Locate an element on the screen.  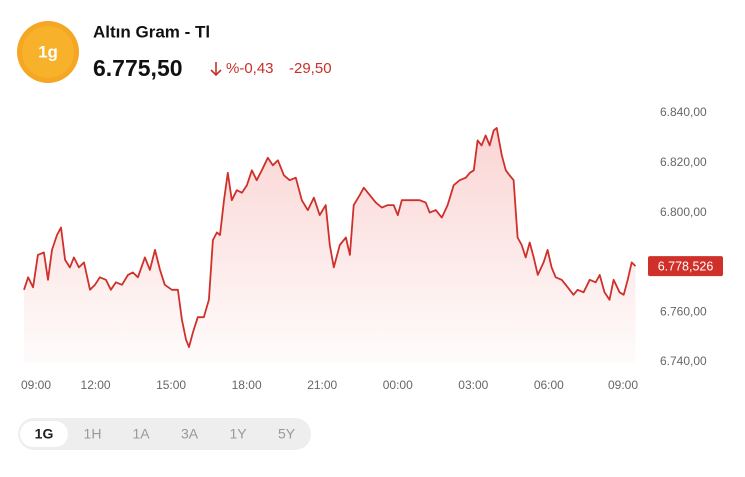
icon-label: 1g is located at coordinates (48, 51).